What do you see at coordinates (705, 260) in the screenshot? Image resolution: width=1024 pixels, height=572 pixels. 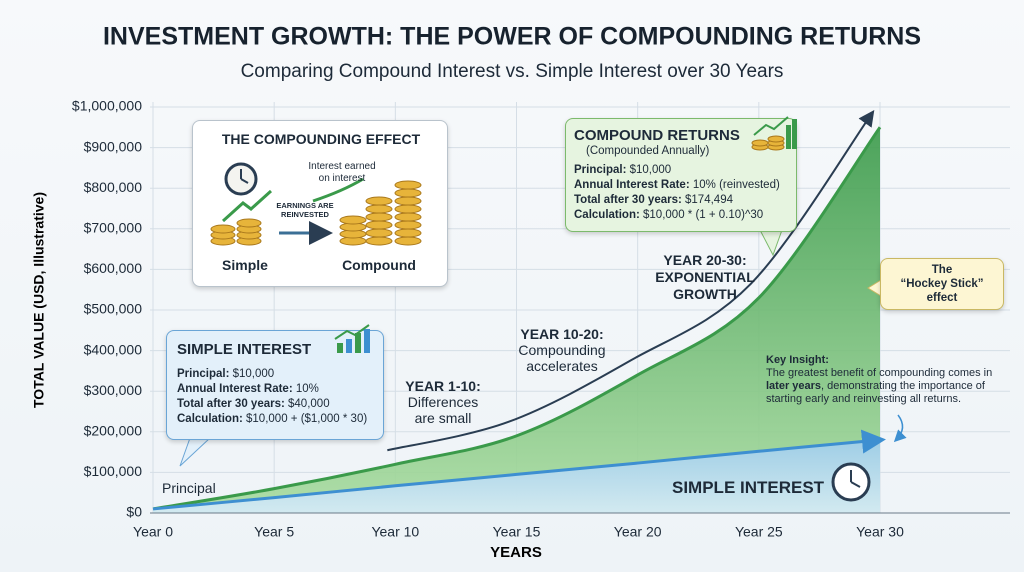 I see `text-line: YEAR 20-30:` at bounding box center [705, 260].